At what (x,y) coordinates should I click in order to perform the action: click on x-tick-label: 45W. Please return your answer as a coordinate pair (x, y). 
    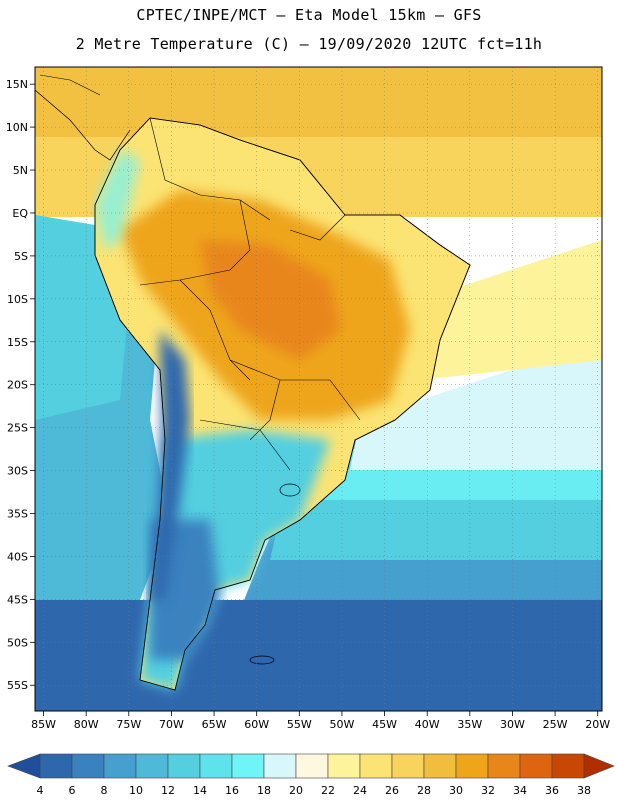
    Looking at the image, I should click on (384, 724).